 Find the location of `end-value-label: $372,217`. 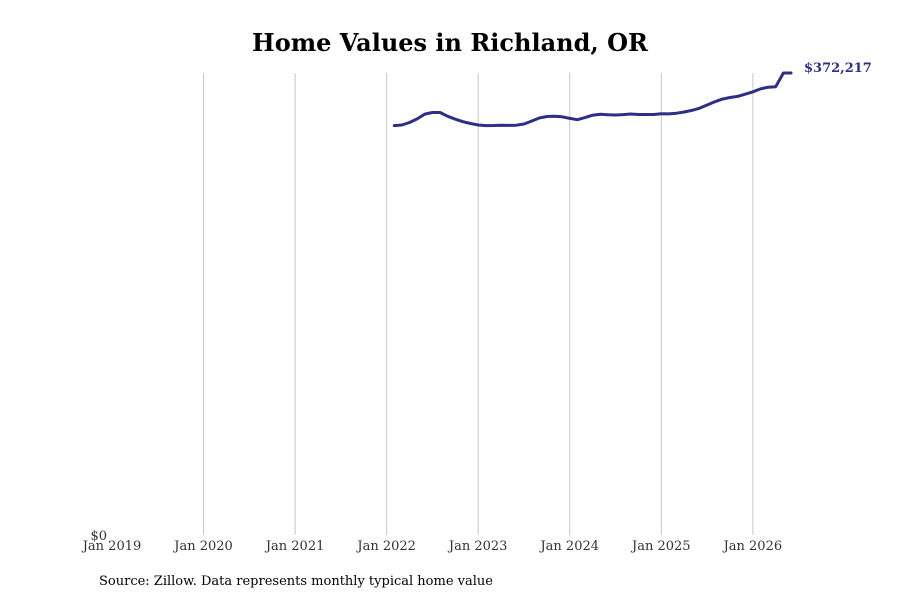

end-value-label: $372,217 is located at coordinates (838, 68).